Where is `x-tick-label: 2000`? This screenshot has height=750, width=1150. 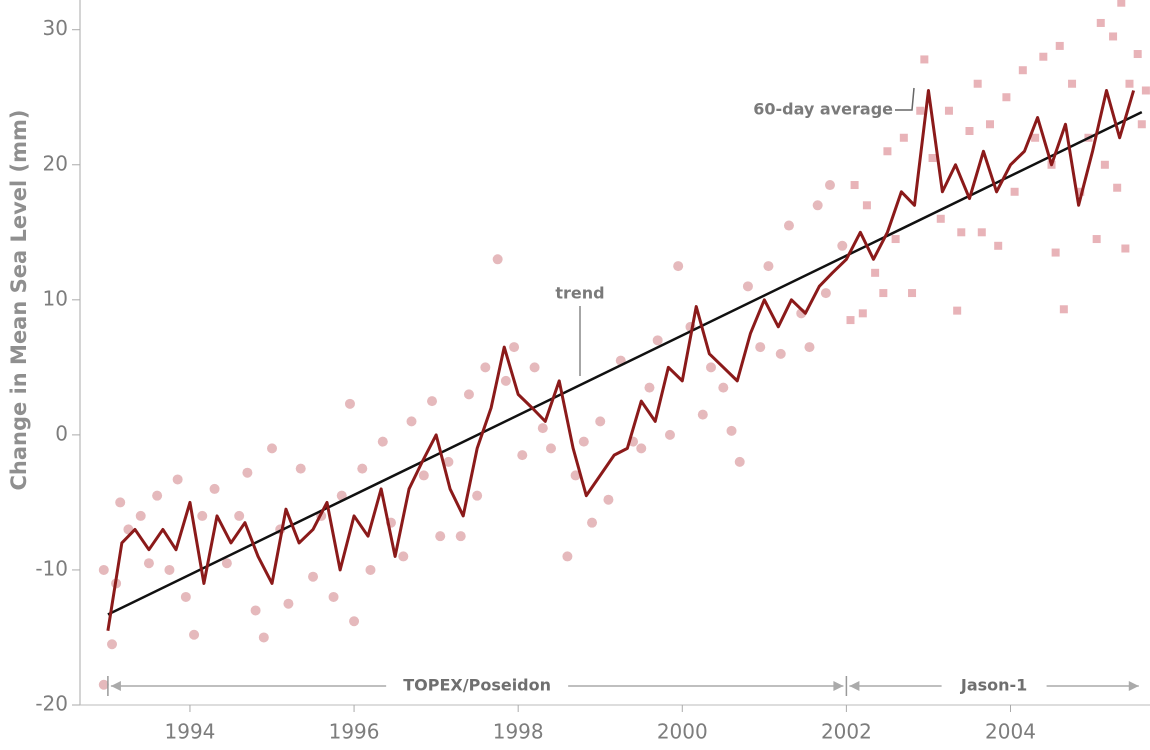
x-tick-label: 2000 is located at coordinates (682, 732).